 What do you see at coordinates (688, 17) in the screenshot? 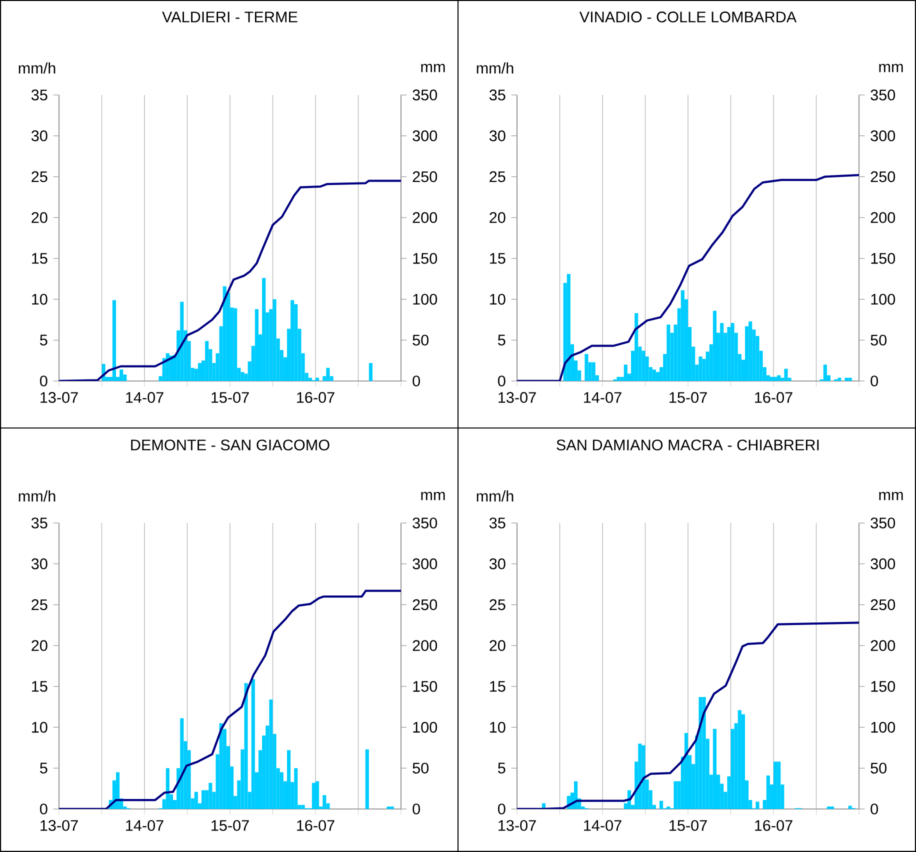
I see `chart-title: VINADIO - COLLE LOMBARDA` at bounding box center [688, 17].